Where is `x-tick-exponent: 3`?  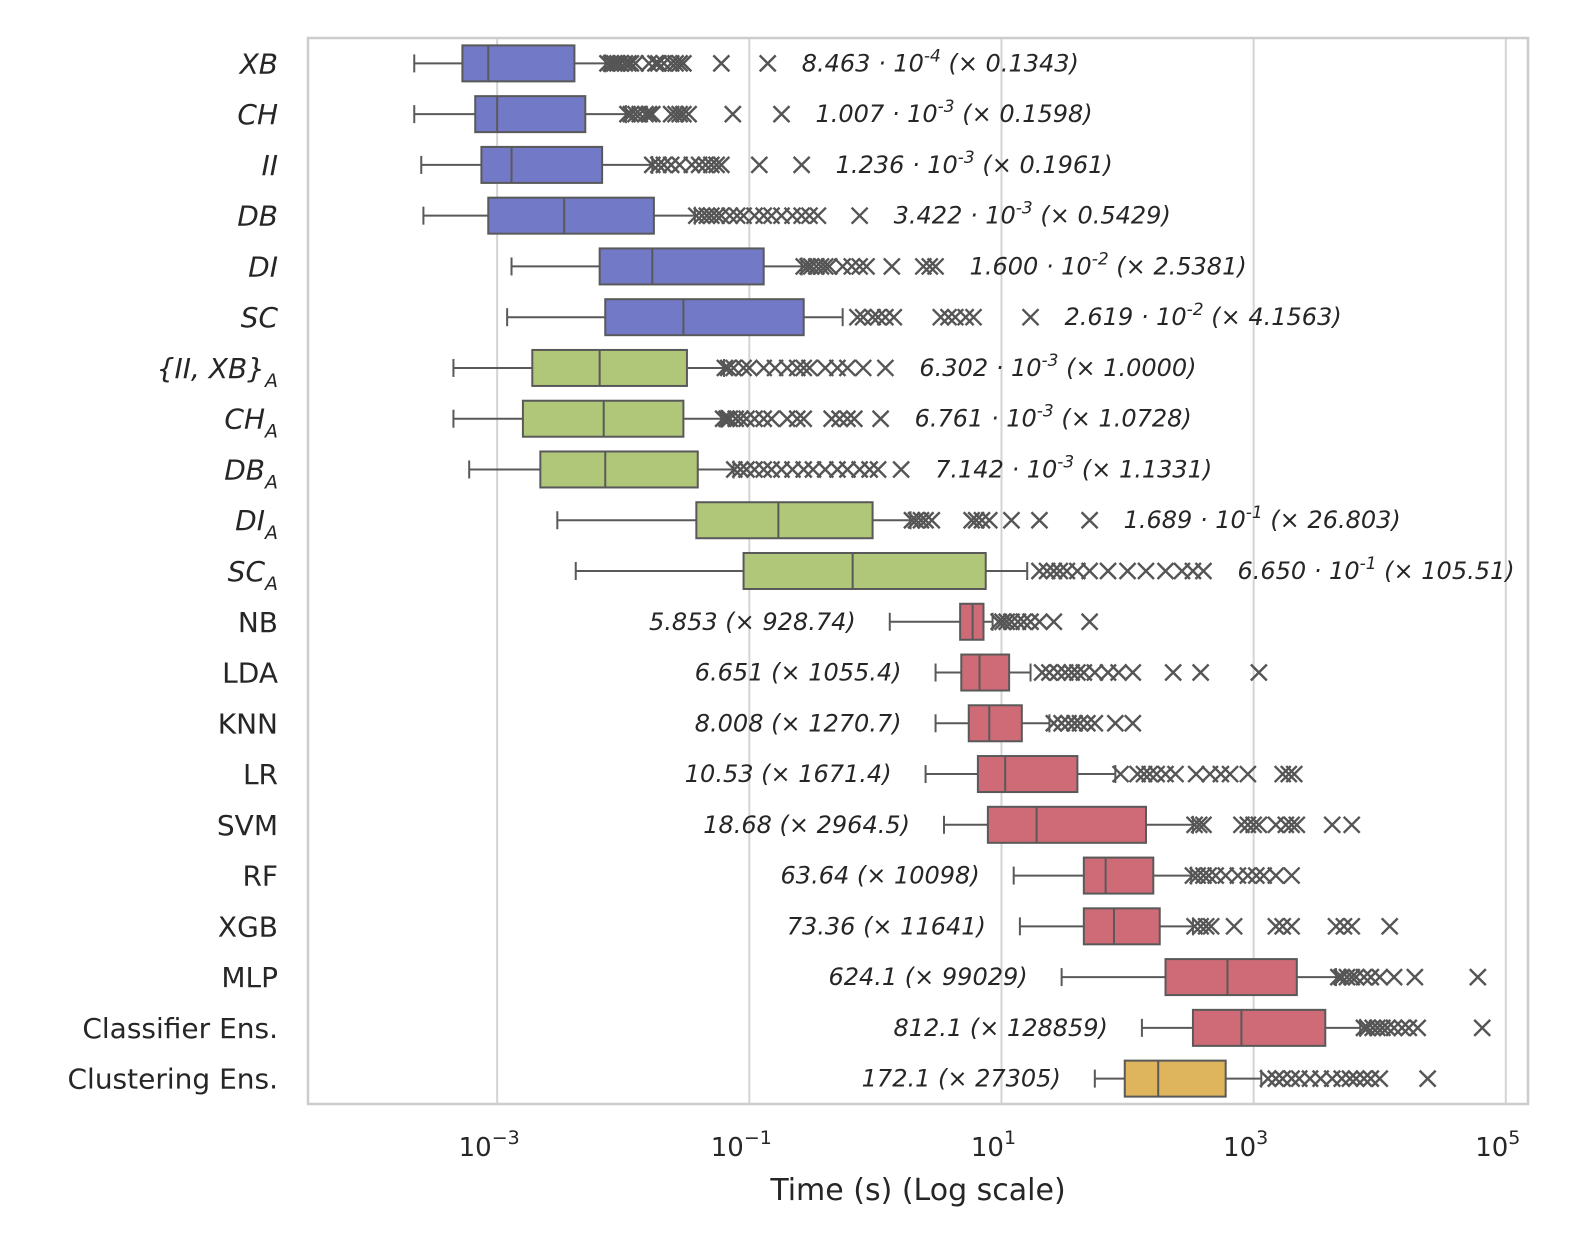
x-tick-exponent: 3 is located at coordinates (1262, 1138).